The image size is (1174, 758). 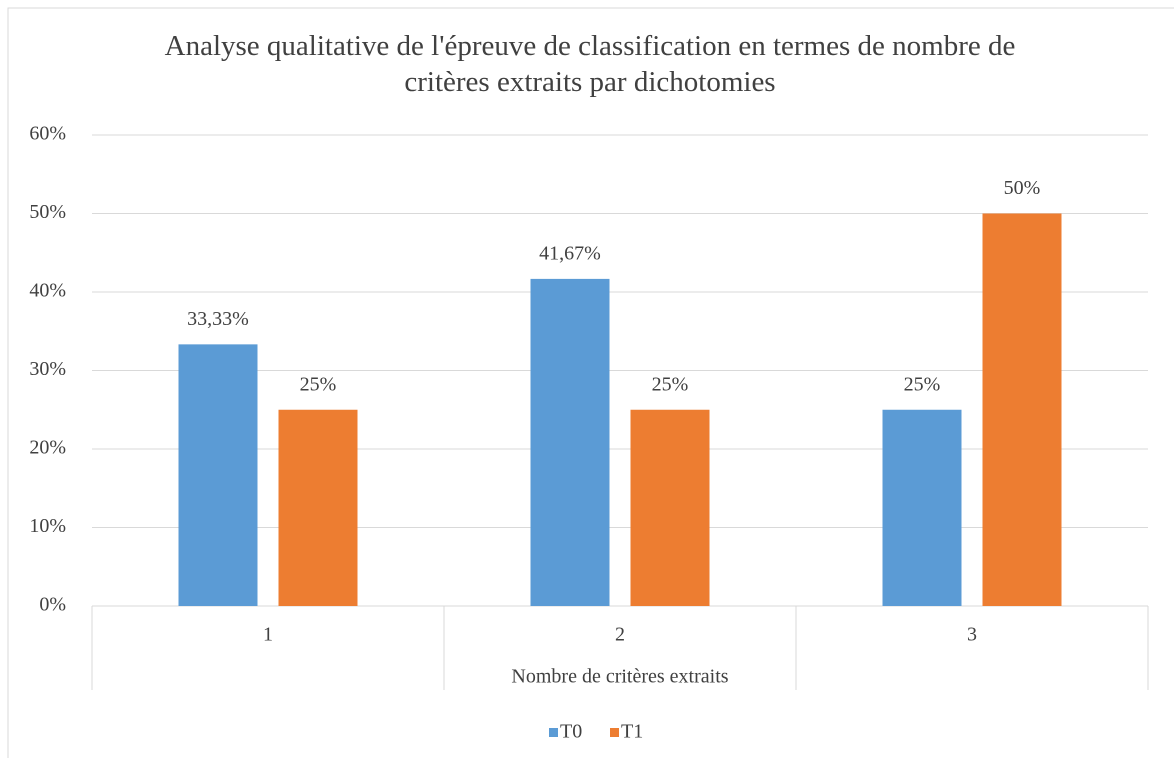 I want to click on y-tick-label: 10%, so click(x=47, y=526).